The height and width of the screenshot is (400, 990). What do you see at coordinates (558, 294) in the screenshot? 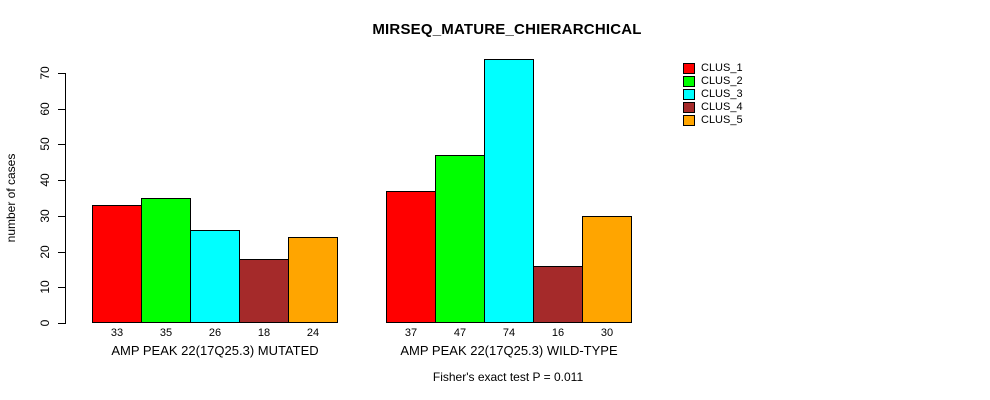
I see `bar-clus_4-group2` at bounding box center [558, 294].